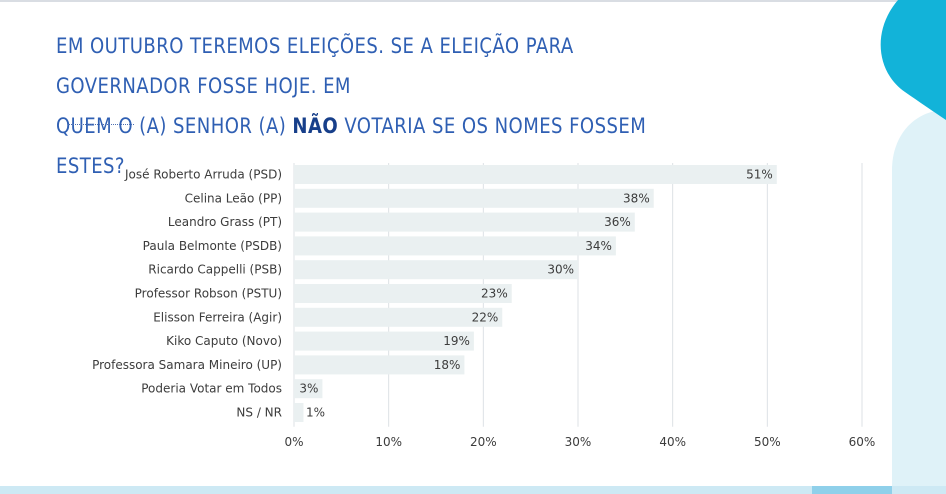 The width and height of the screenshot is (946, 494). I want to click on category-label: Professor Robson (PSTU), so click(208, 294).